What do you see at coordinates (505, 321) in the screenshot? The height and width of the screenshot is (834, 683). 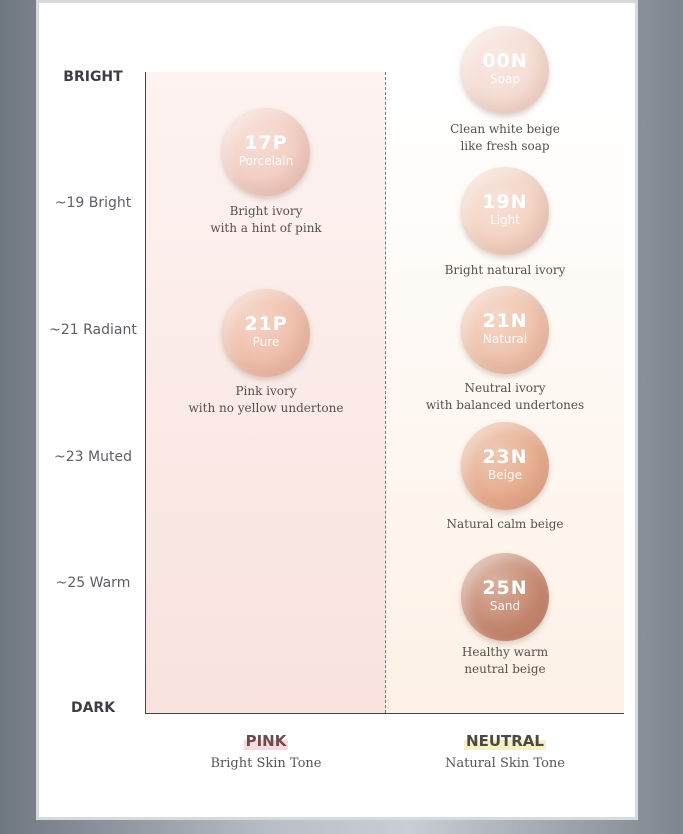 I see `swatch-code: 21N` at bounding box center [505, 321].